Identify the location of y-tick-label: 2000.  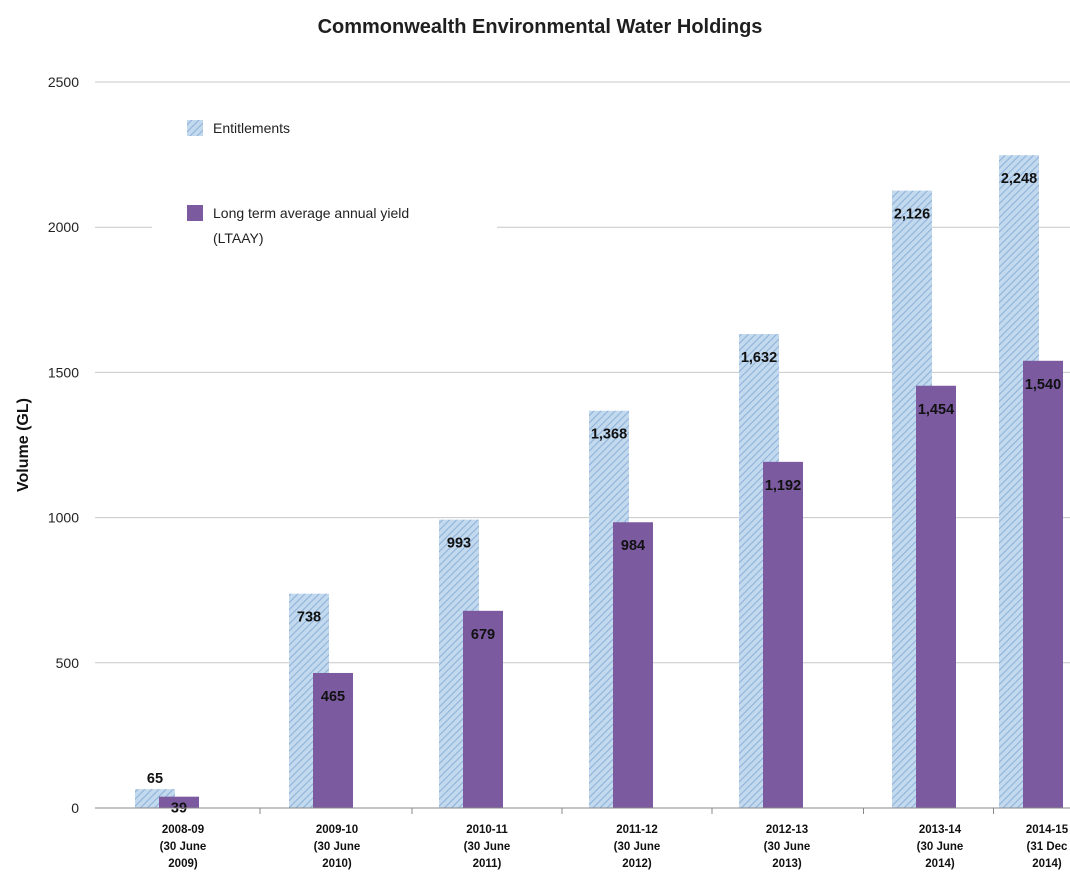
(63, 227).